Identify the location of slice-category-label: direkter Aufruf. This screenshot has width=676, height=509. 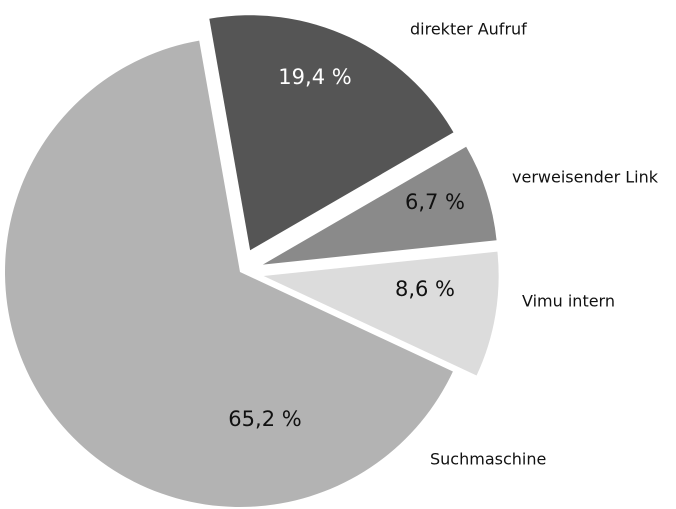
(468, 29).